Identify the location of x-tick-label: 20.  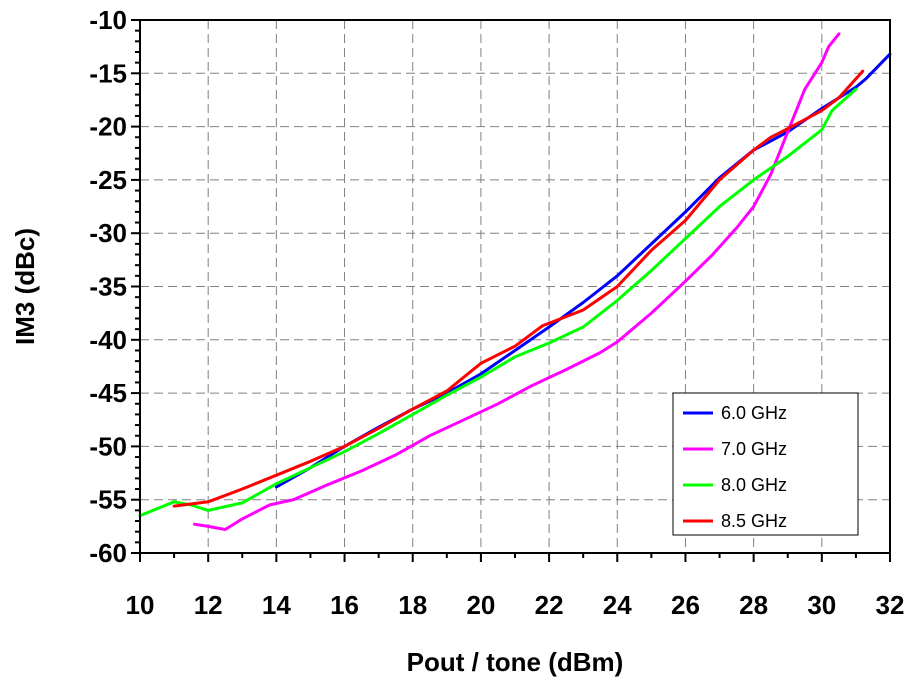
(480, 605).